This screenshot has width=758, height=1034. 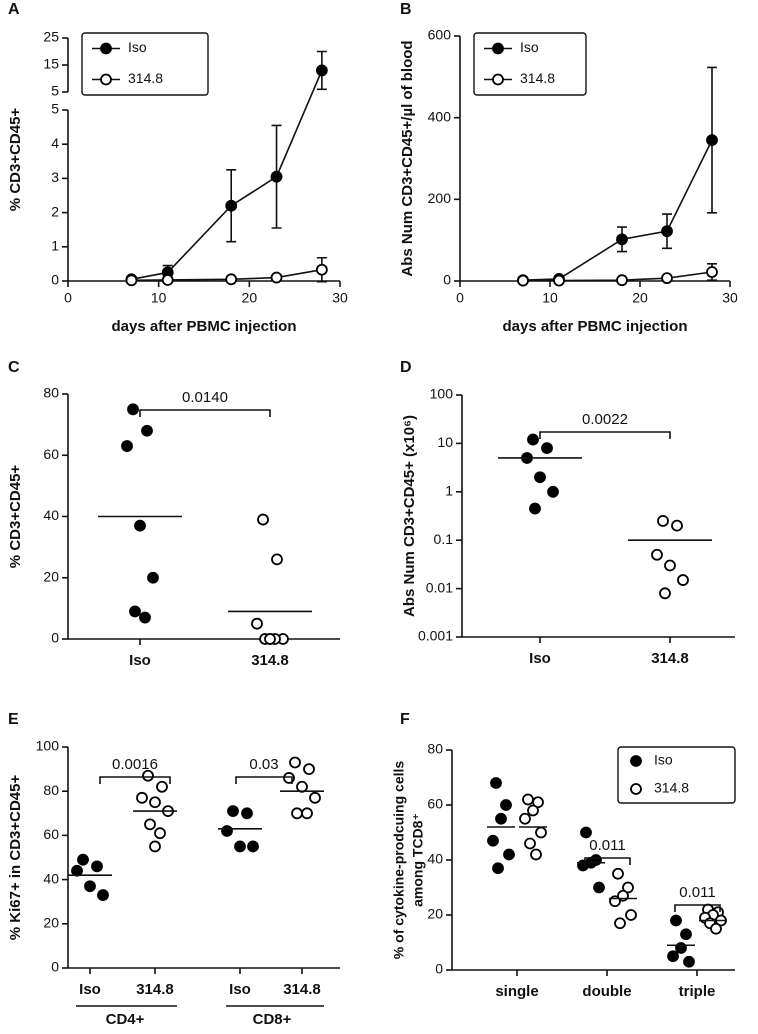 I want to click on legend-box, so click(x=676, y=775).